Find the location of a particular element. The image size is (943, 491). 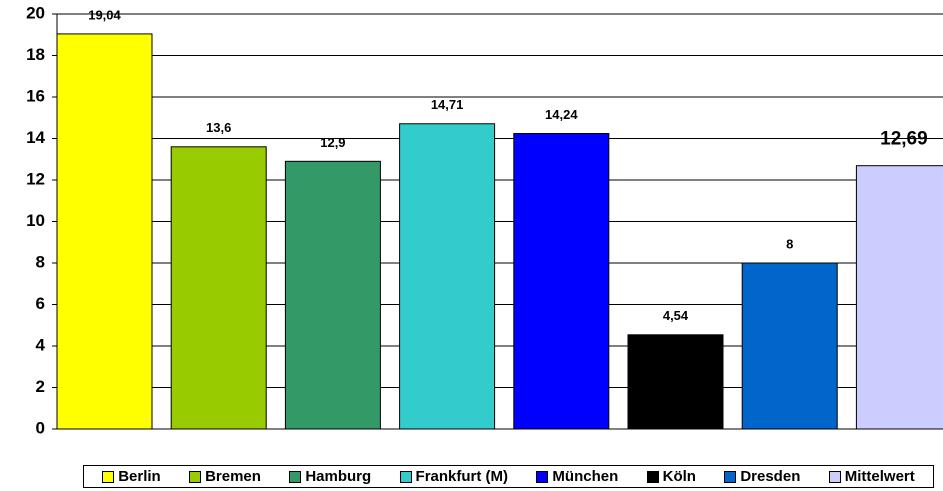

legend-label: Berlin is located at coordinates (139, 476).